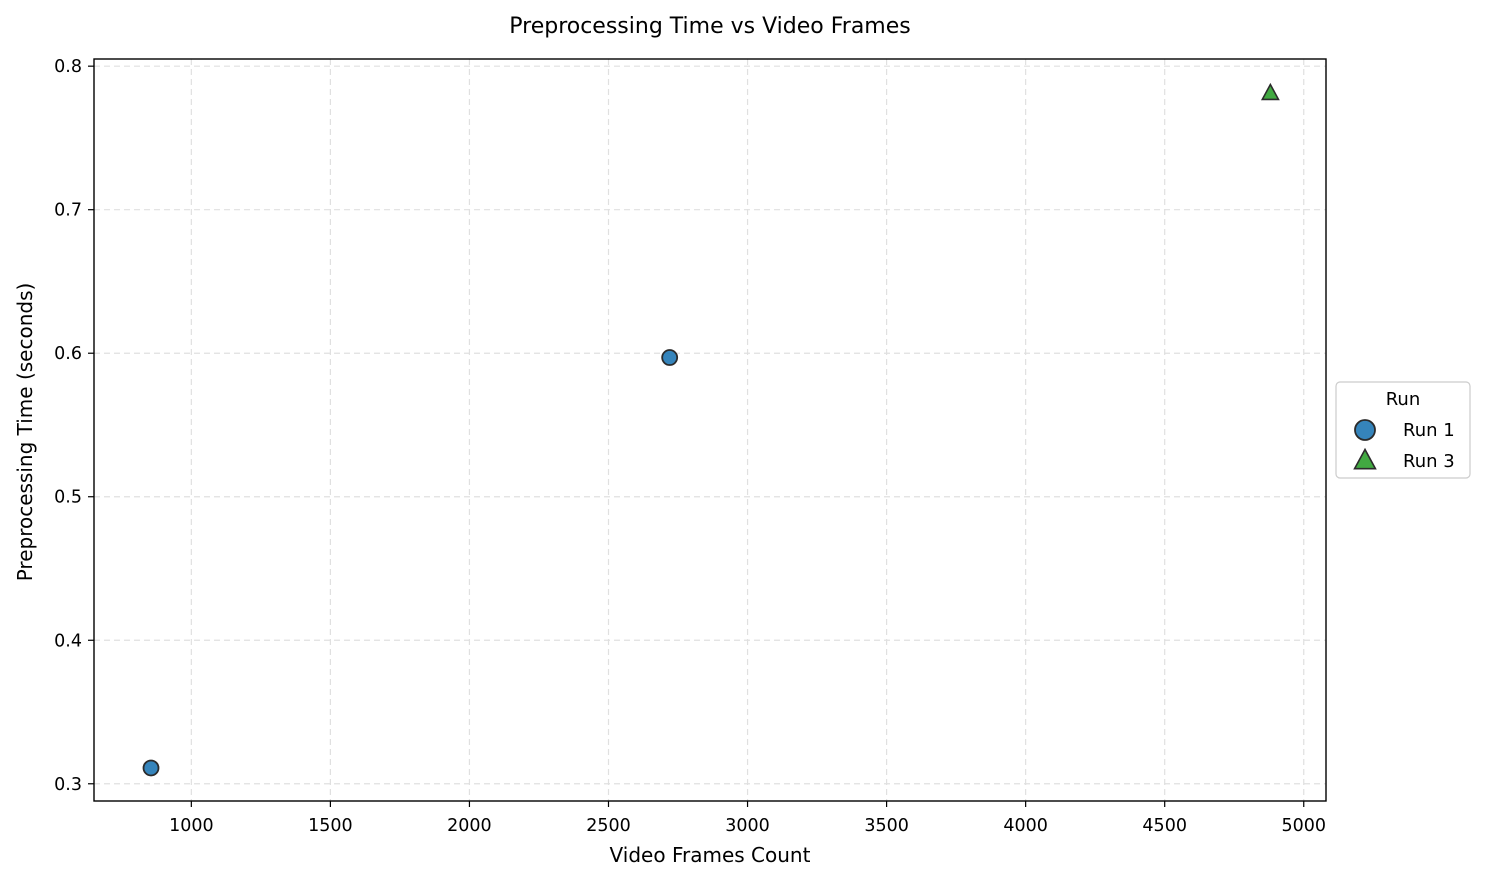 The image size is (1485, 883). What do you see at coordinates (25, 432) in the screenshot?
I see `y-axis-label: Preprocessing Time (seconds)` at bounding box center [25, 432].